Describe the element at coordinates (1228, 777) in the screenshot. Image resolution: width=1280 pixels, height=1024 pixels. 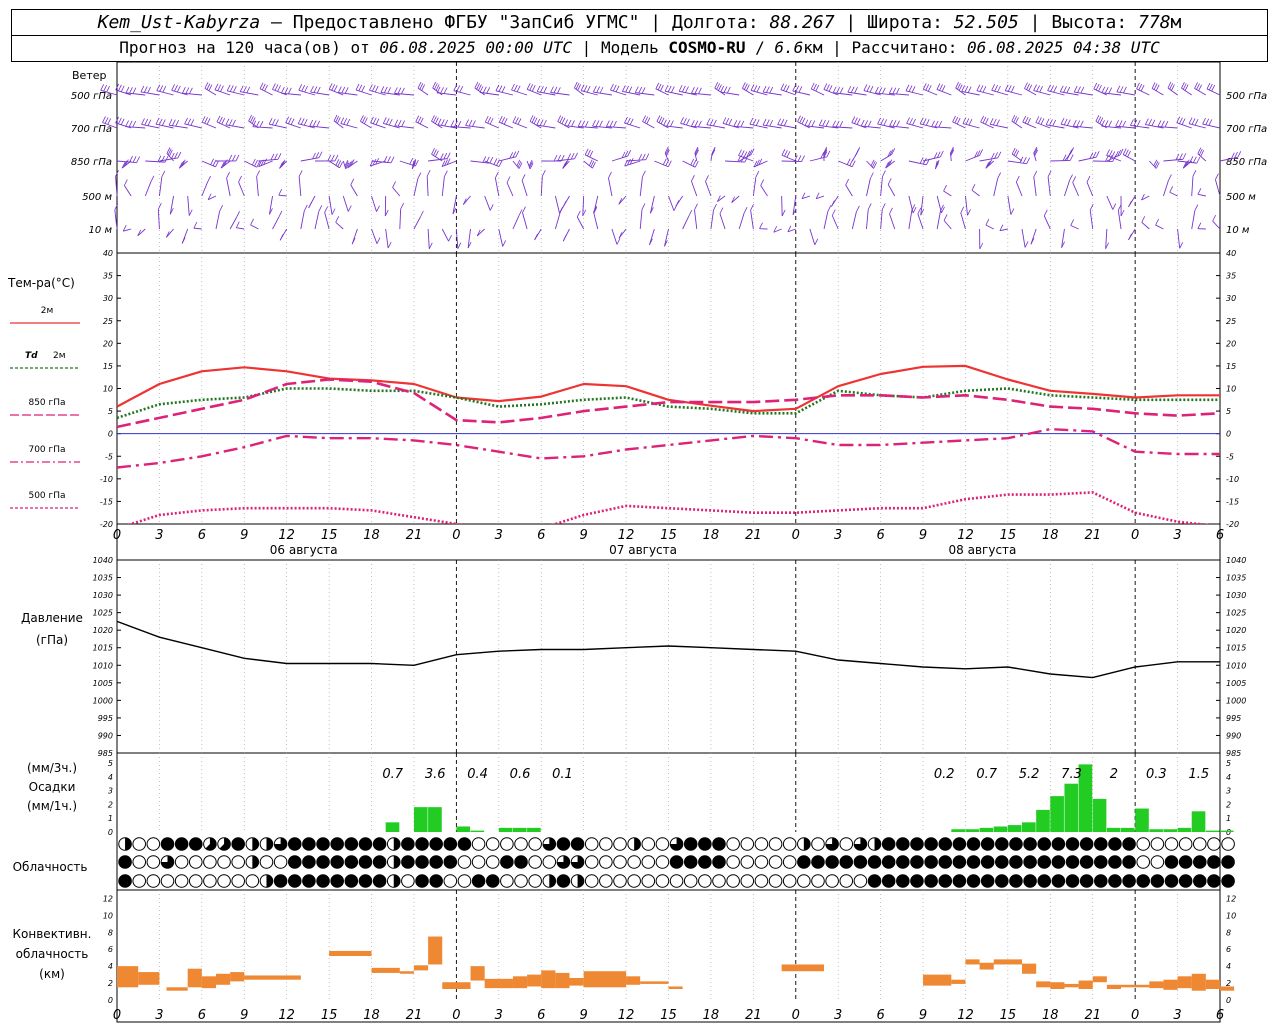
I see `prec-tick-label-right: 4` at that location.